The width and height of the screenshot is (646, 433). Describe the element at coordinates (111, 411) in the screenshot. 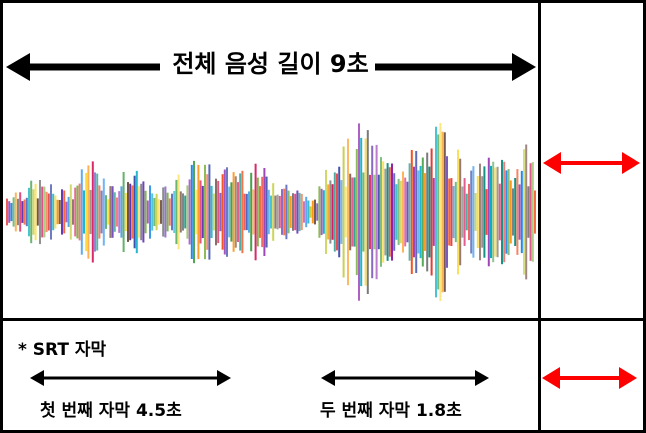

I see `first-subtitle-label: 첫 번째 자막 4.5초` at that location.